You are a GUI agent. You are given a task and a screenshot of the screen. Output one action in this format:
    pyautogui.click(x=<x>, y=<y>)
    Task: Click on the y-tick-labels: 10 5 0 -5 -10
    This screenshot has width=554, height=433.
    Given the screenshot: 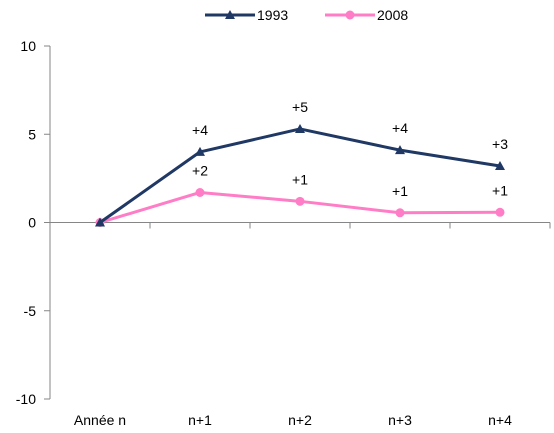 What is the action you would take?
    pyautogui.click(x=26, y=222)
    